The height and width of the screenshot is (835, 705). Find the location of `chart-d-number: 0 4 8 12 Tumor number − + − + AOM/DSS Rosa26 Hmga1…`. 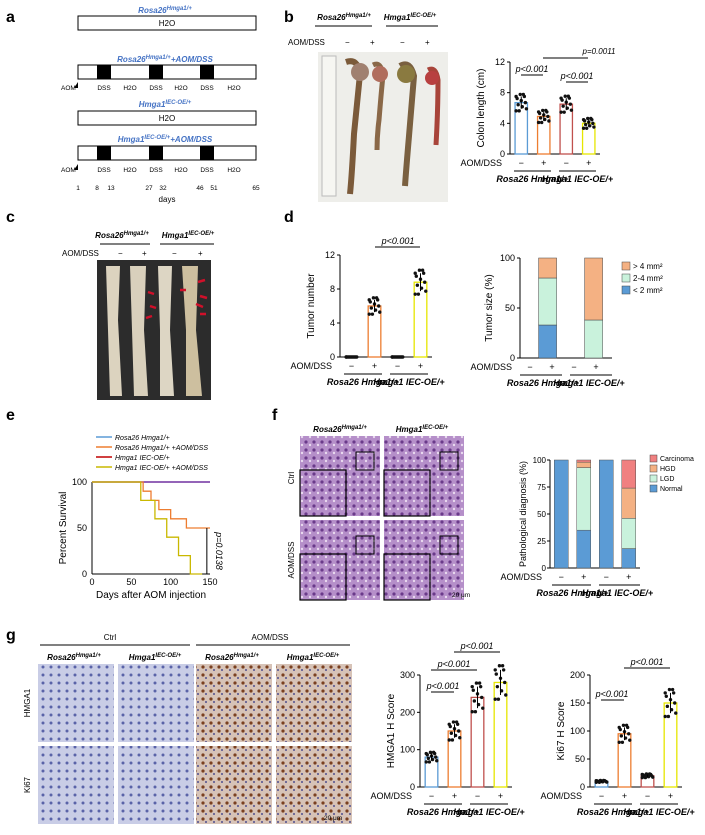

chart-d-number: 0 4 8 12 Tumor number − + − + AOM/DSS Rosa26 Hmga1… is located at coordinates (367, 311).